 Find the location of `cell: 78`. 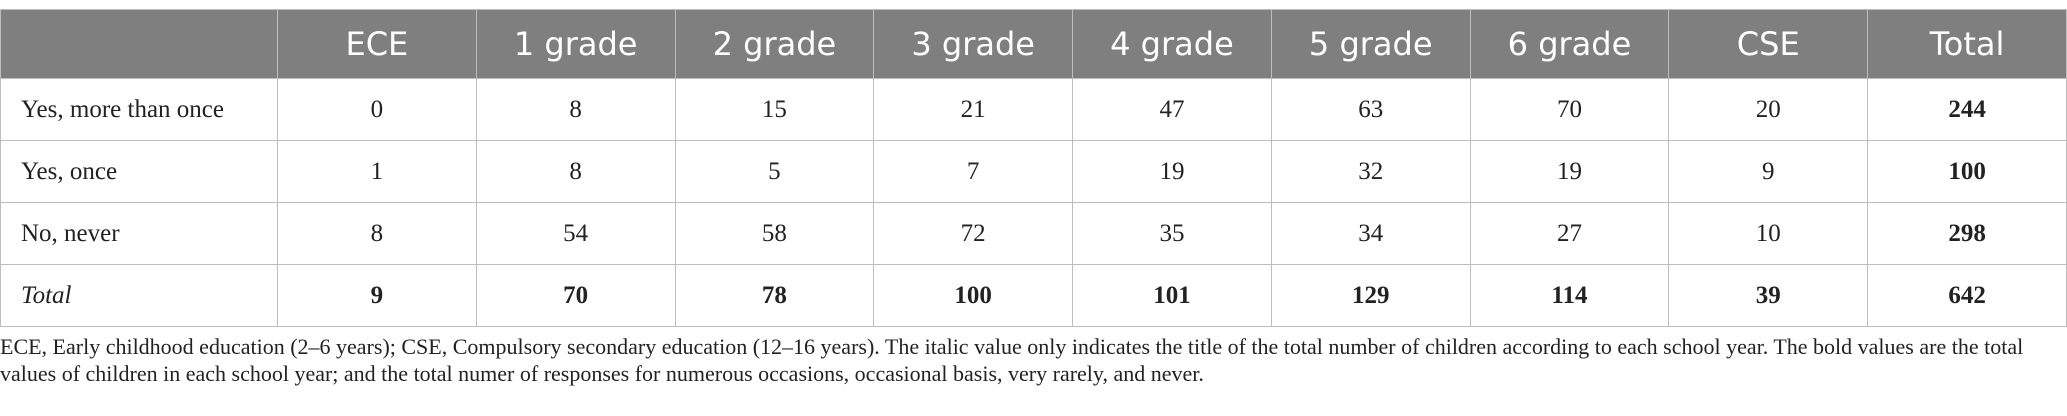

cell: 78 is located at coordinates (774, 295).